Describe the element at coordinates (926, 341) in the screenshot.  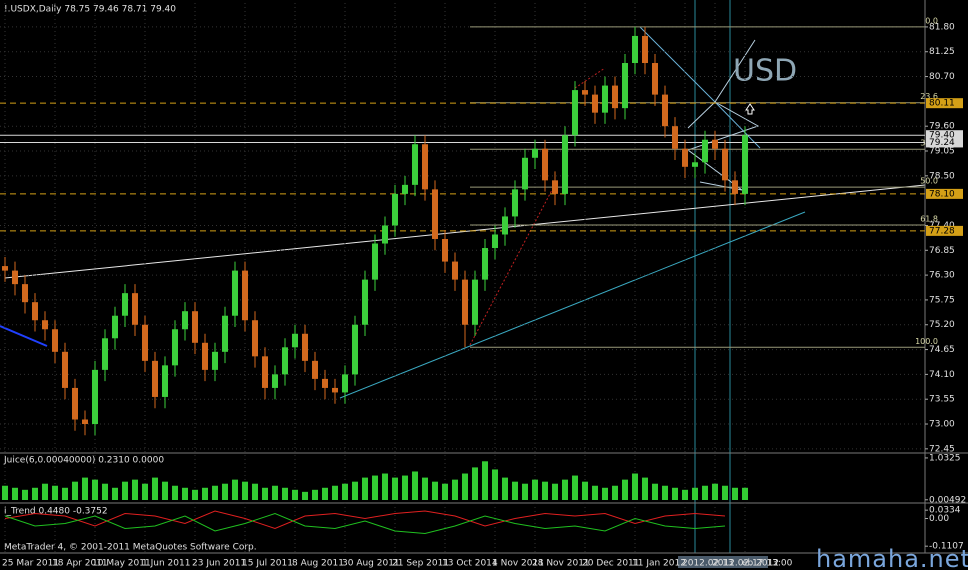
I see `fib-label: 100.0` at that location.